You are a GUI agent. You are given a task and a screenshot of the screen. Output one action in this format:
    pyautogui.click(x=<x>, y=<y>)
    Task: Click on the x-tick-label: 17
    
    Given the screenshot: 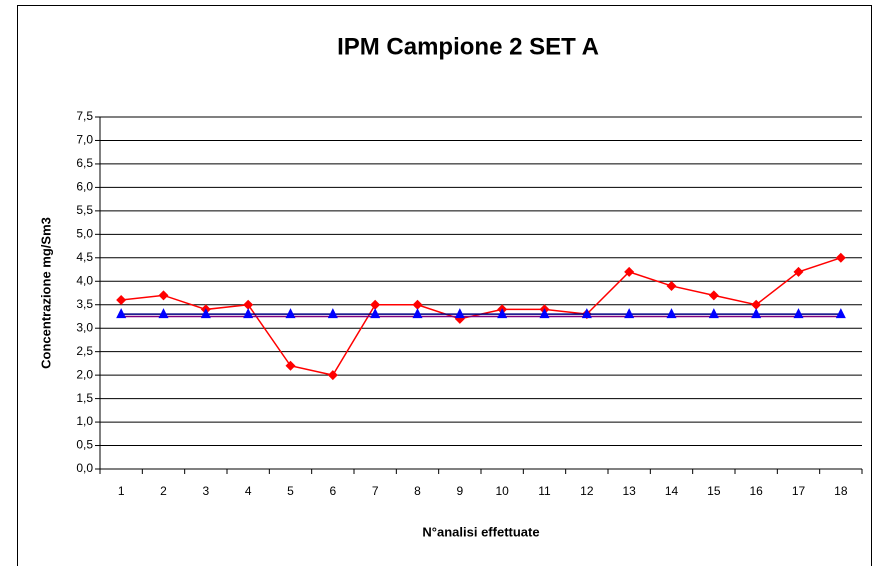 What is the action you would take?
    pyautogui.click(x=799, y=491)
    